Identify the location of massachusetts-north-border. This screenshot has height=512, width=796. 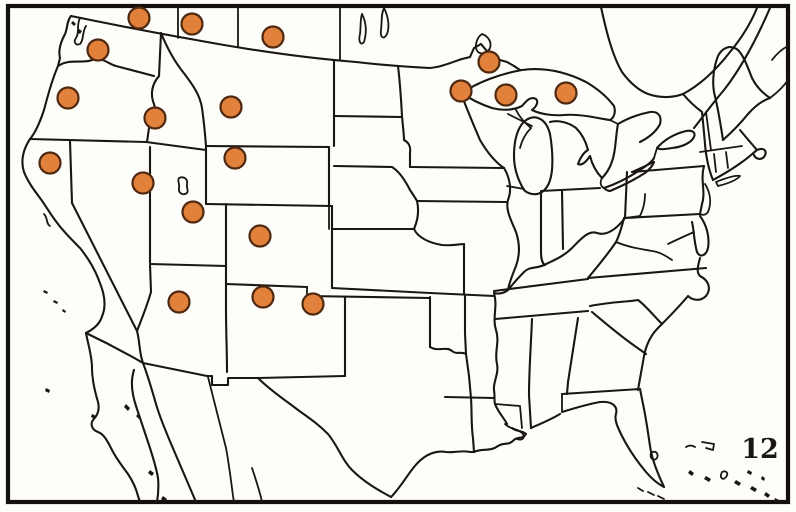
(721, 149).